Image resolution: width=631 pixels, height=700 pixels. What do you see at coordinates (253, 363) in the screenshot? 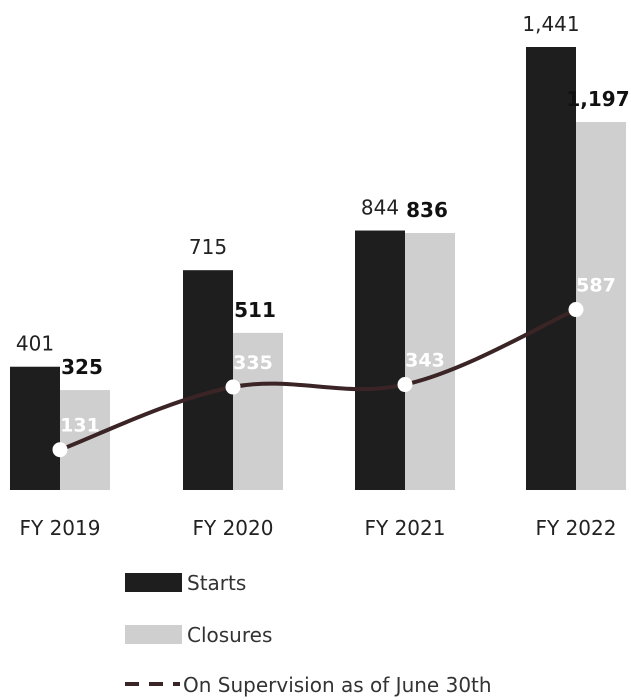
I see `label-supervision-1: 335` at bounding box center [253, 363].